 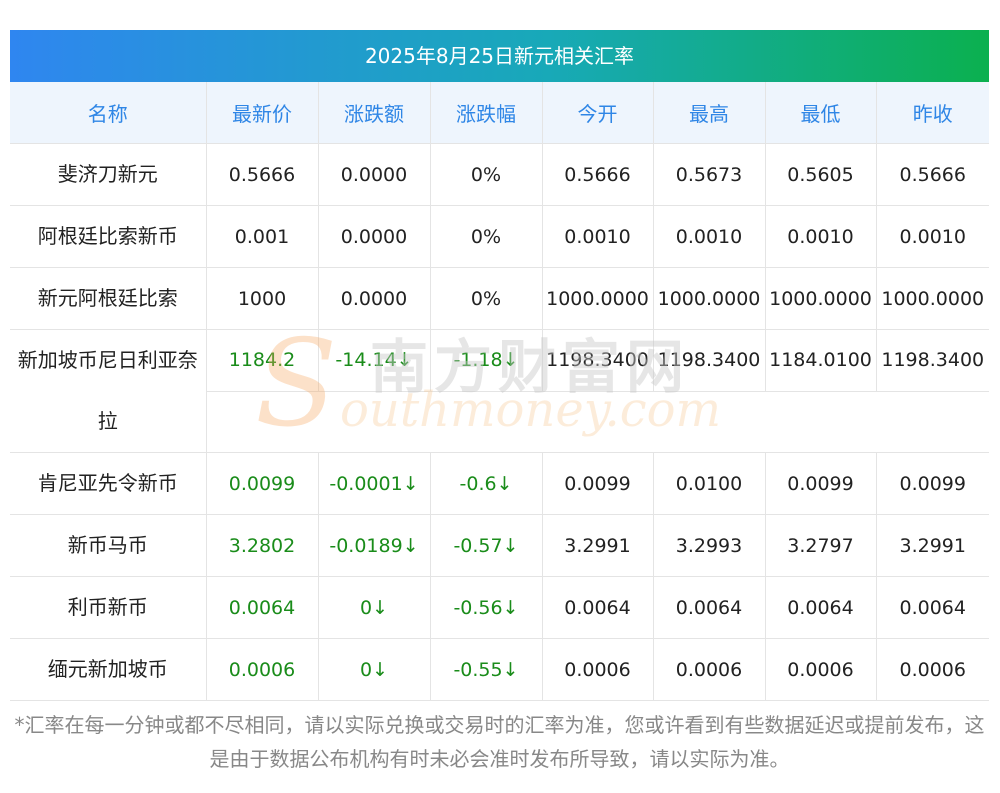 I want to click on open-cell: 0.0010, so click(x=598, y=236).